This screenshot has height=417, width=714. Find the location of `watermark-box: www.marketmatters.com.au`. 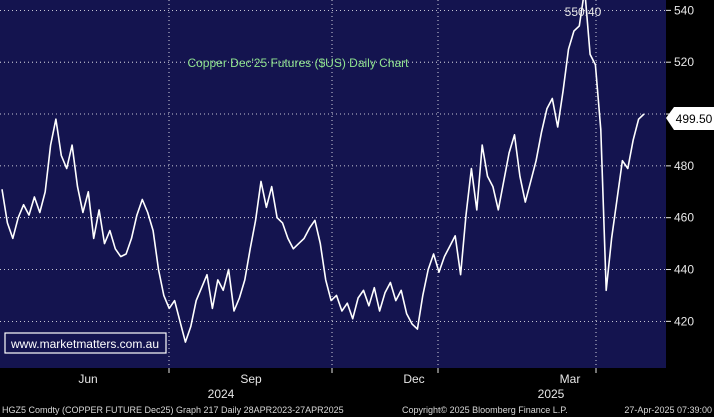

watermark-box: www.marketmatters.com.au is located at coordinates (85, 343).